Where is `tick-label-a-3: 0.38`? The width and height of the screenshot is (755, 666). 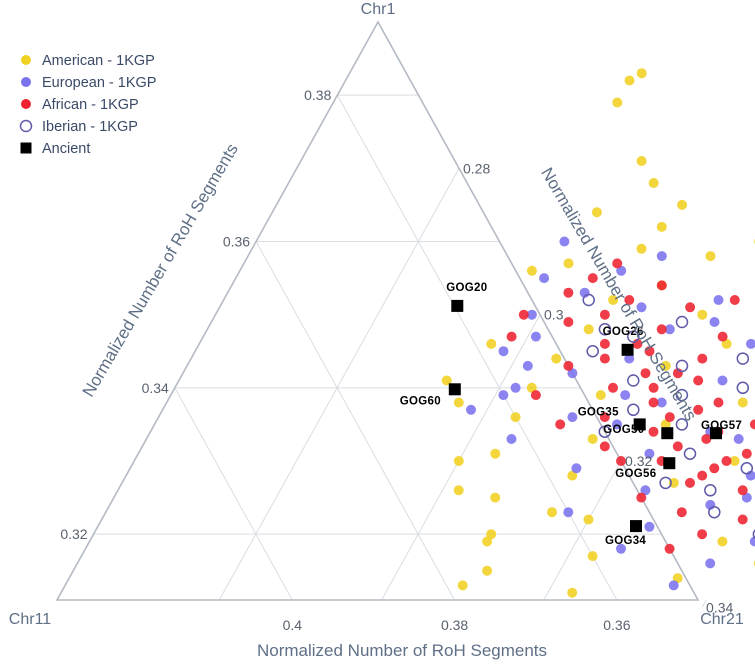 tick-label-a-3: 0.38 is located at coordinates (317, 95).